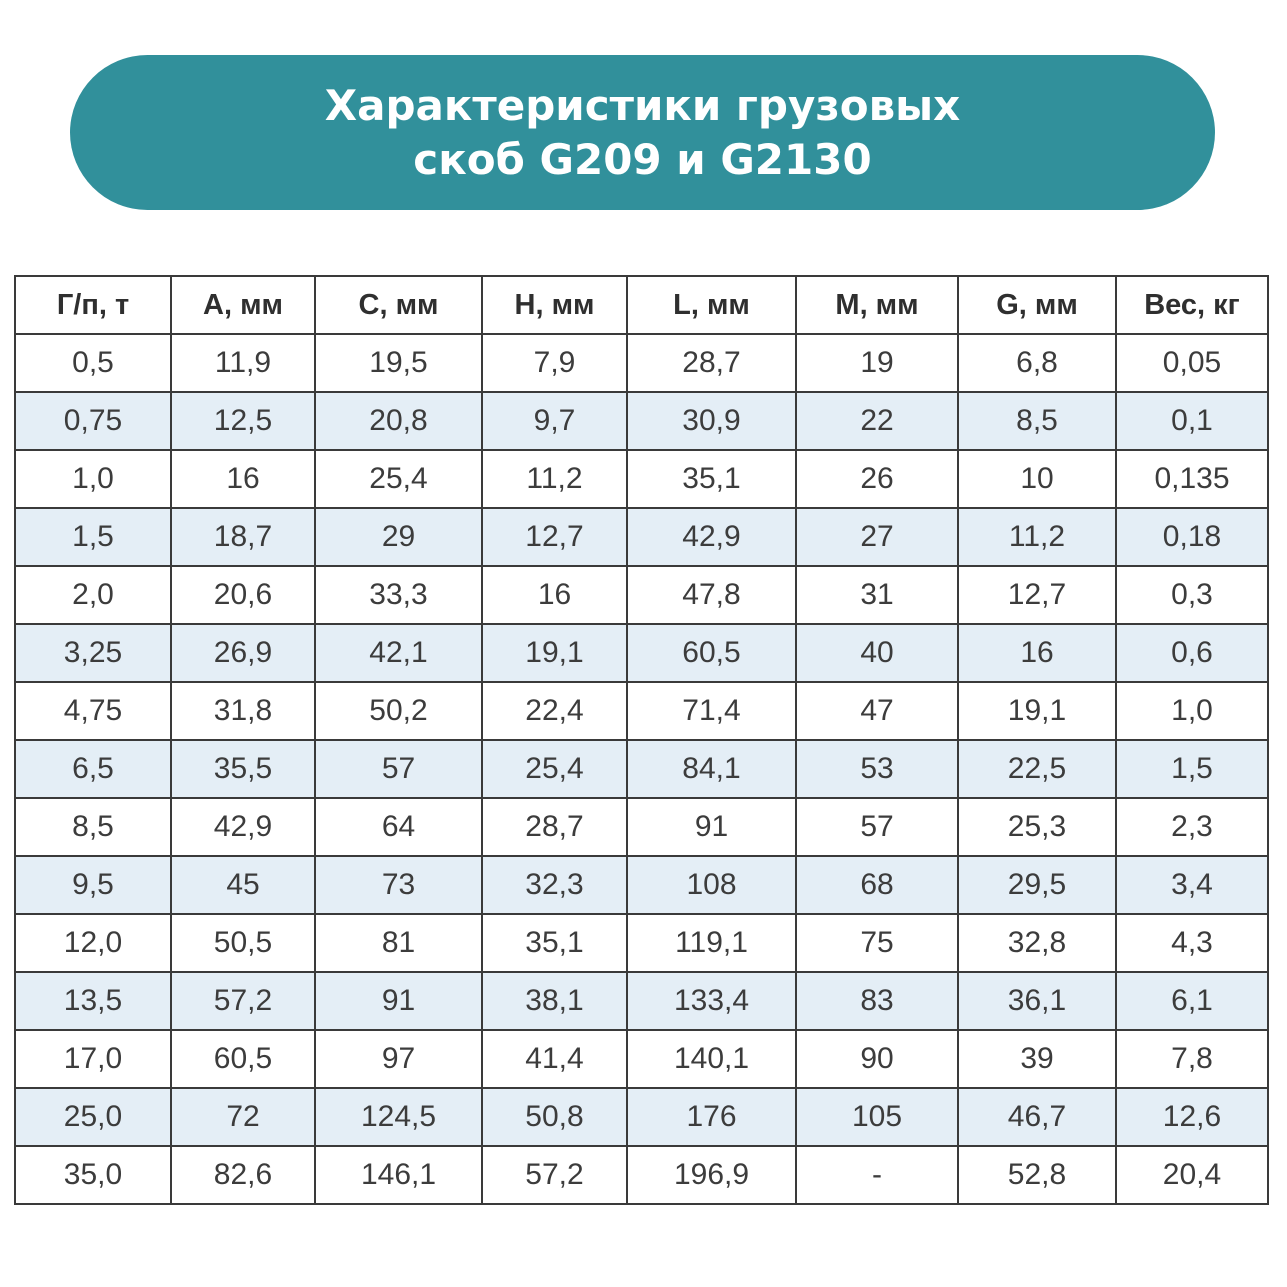 The width and height of the screenshot is (1287, 1287). What do you see at coordinates (243, 653) in the screenshot?
I see `table-cell: 26,9` at bounding box center [243, 653].